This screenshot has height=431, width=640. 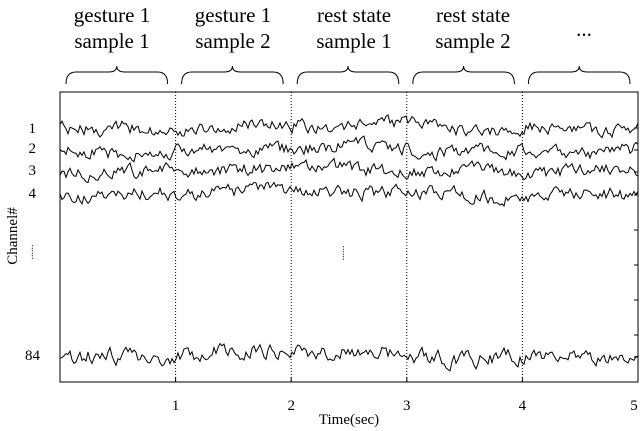 What do you see at coordinates (291, 406) in the screenshot?
I see `x-tick-label-2: 2` at bounding box center [291, 406].